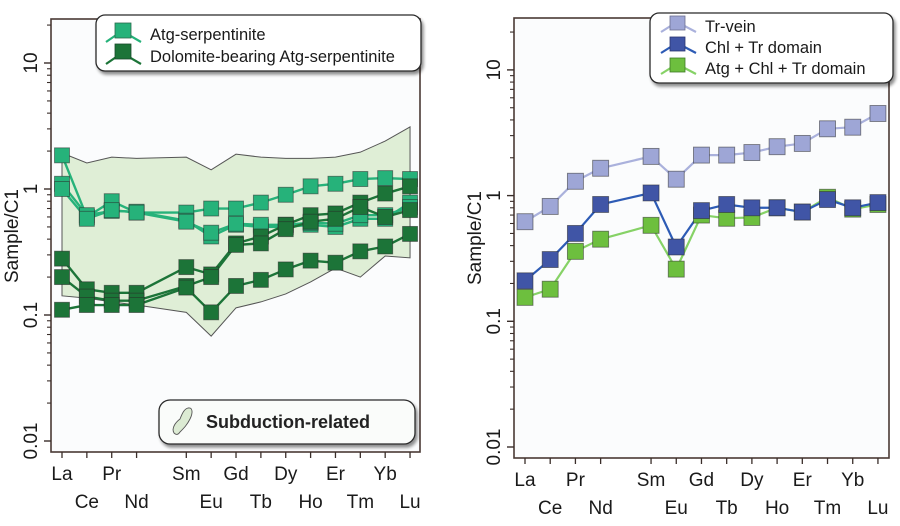  I want to click on legend-label-atg: Atg-serpentinite, so click(208, 35).